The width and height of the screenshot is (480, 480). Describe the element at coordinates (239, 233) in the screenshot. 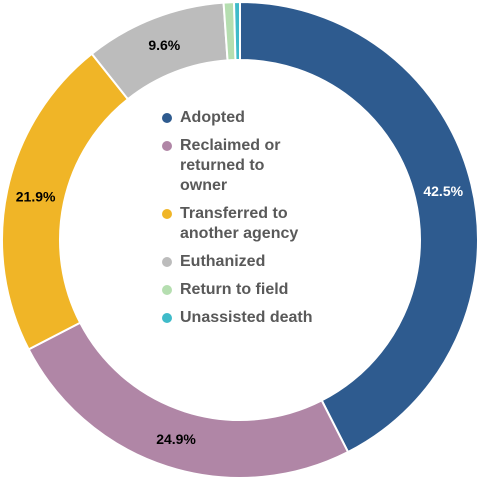

I see `legend-label-line: another agency` at that location.